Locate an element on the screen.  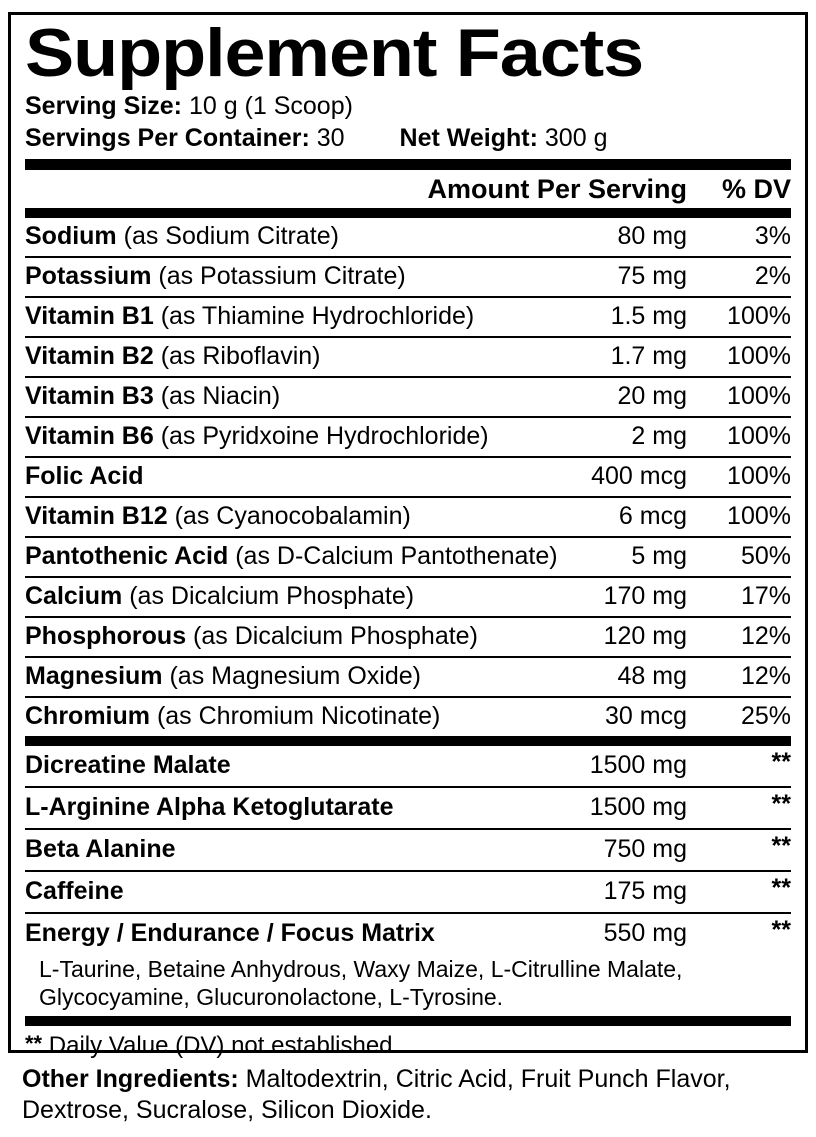
nutrient-amount: 1.5 mg is located at coordinates (648, 316).